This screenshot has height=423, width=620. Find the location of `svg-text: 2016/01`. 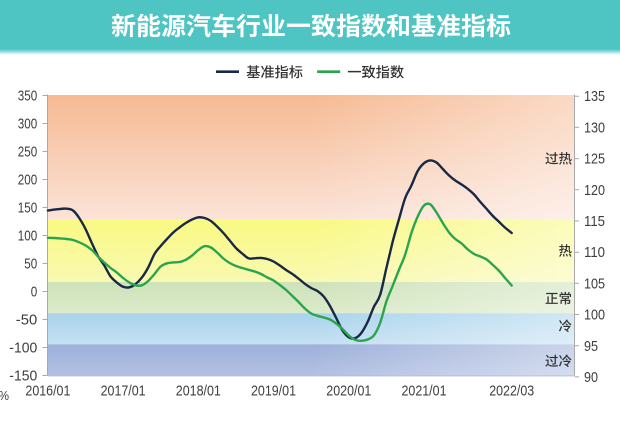

svg-text: 2016/01 is located at coordinates (47, 390).